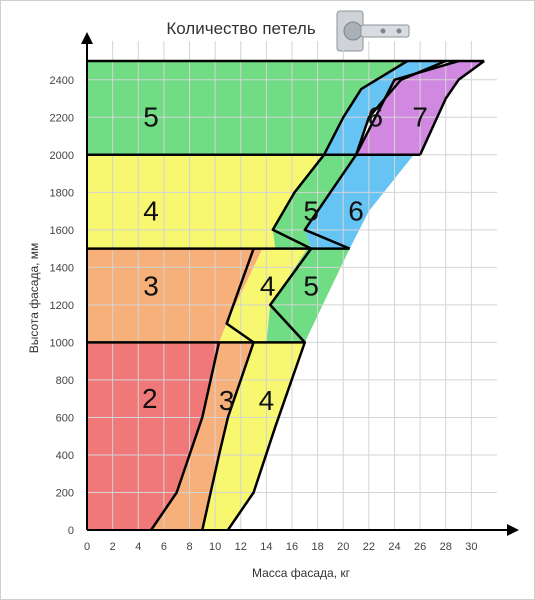 Image resolution: width=535 pixels, height=600 pixels. Describe the element at coordinates (471, 547) in the screenshot. I see `x-tick-label-30: 30` at that location.